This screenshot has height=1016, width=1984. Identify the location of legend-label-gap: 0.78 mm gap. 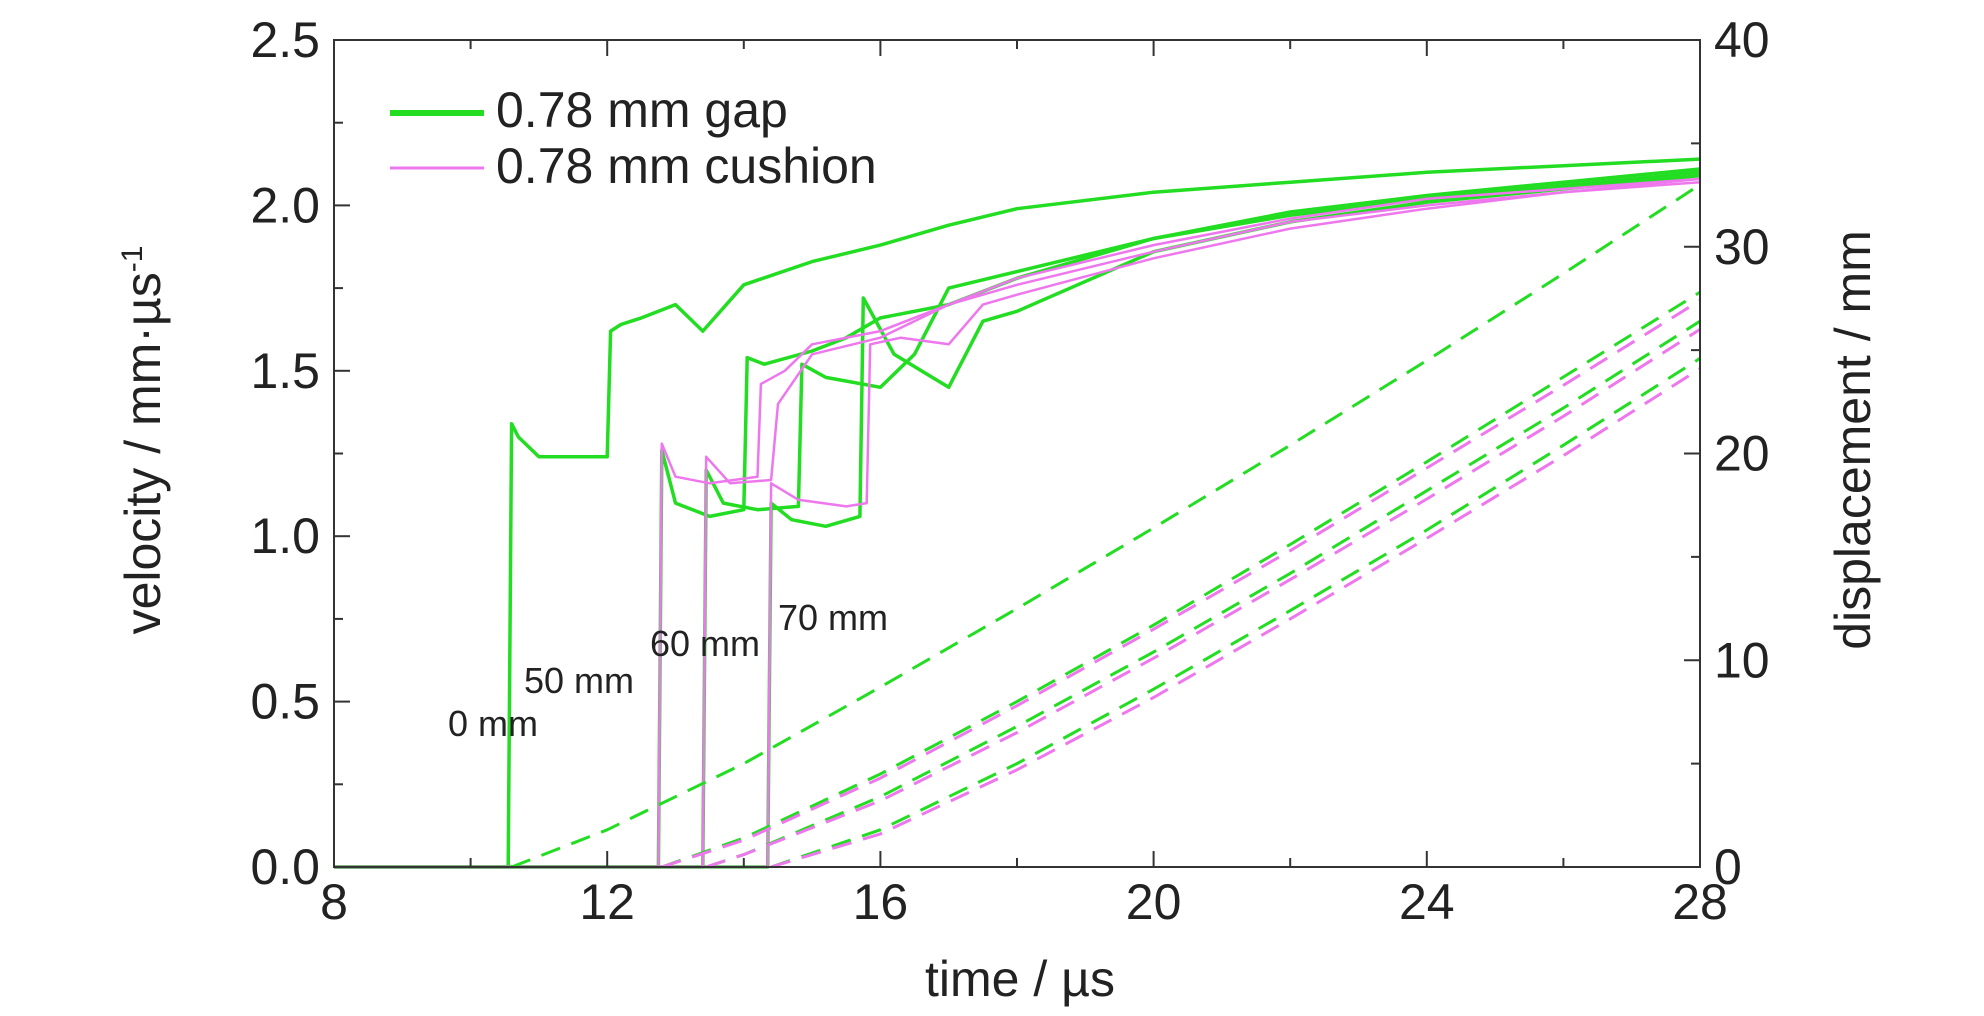
(642, 110).